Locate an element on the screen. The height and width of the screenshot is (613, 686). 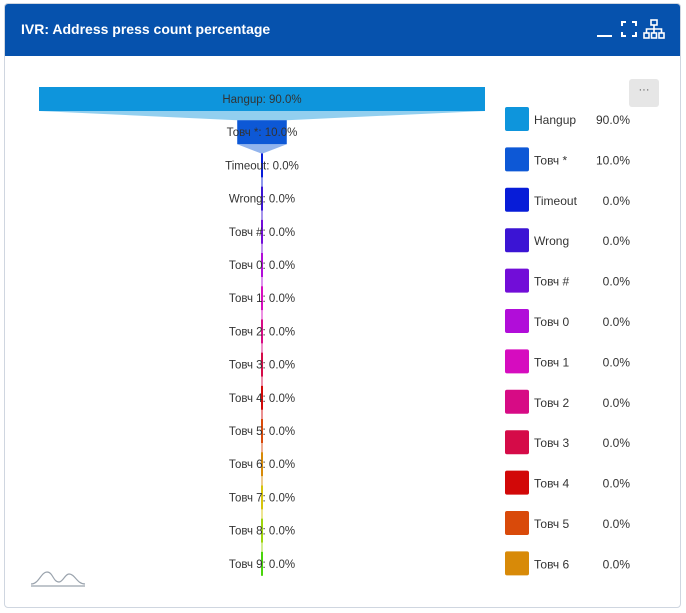
legend-label-7: Товч 2 is located at coordinates (551, 403).